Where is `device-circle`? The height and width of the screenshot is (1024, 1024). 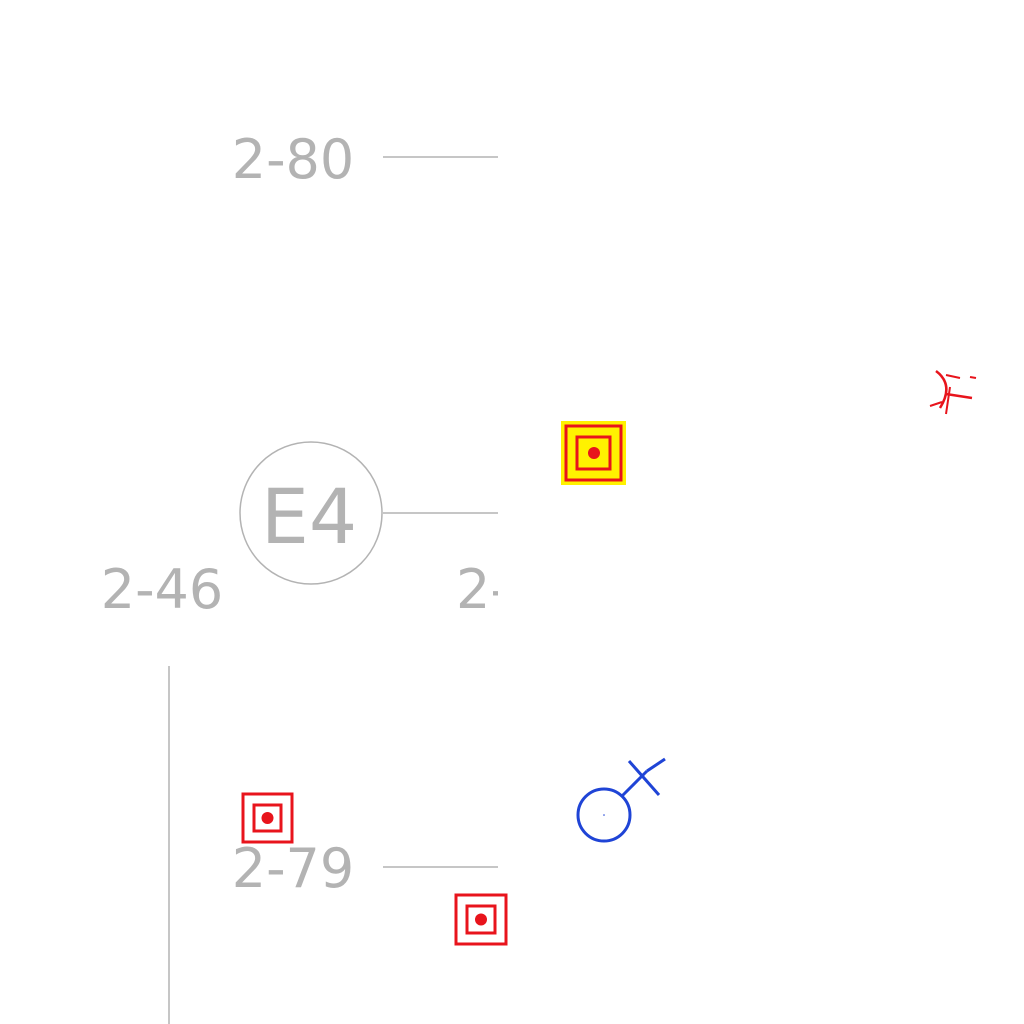 device-circle is located at coordinates (604, 815).